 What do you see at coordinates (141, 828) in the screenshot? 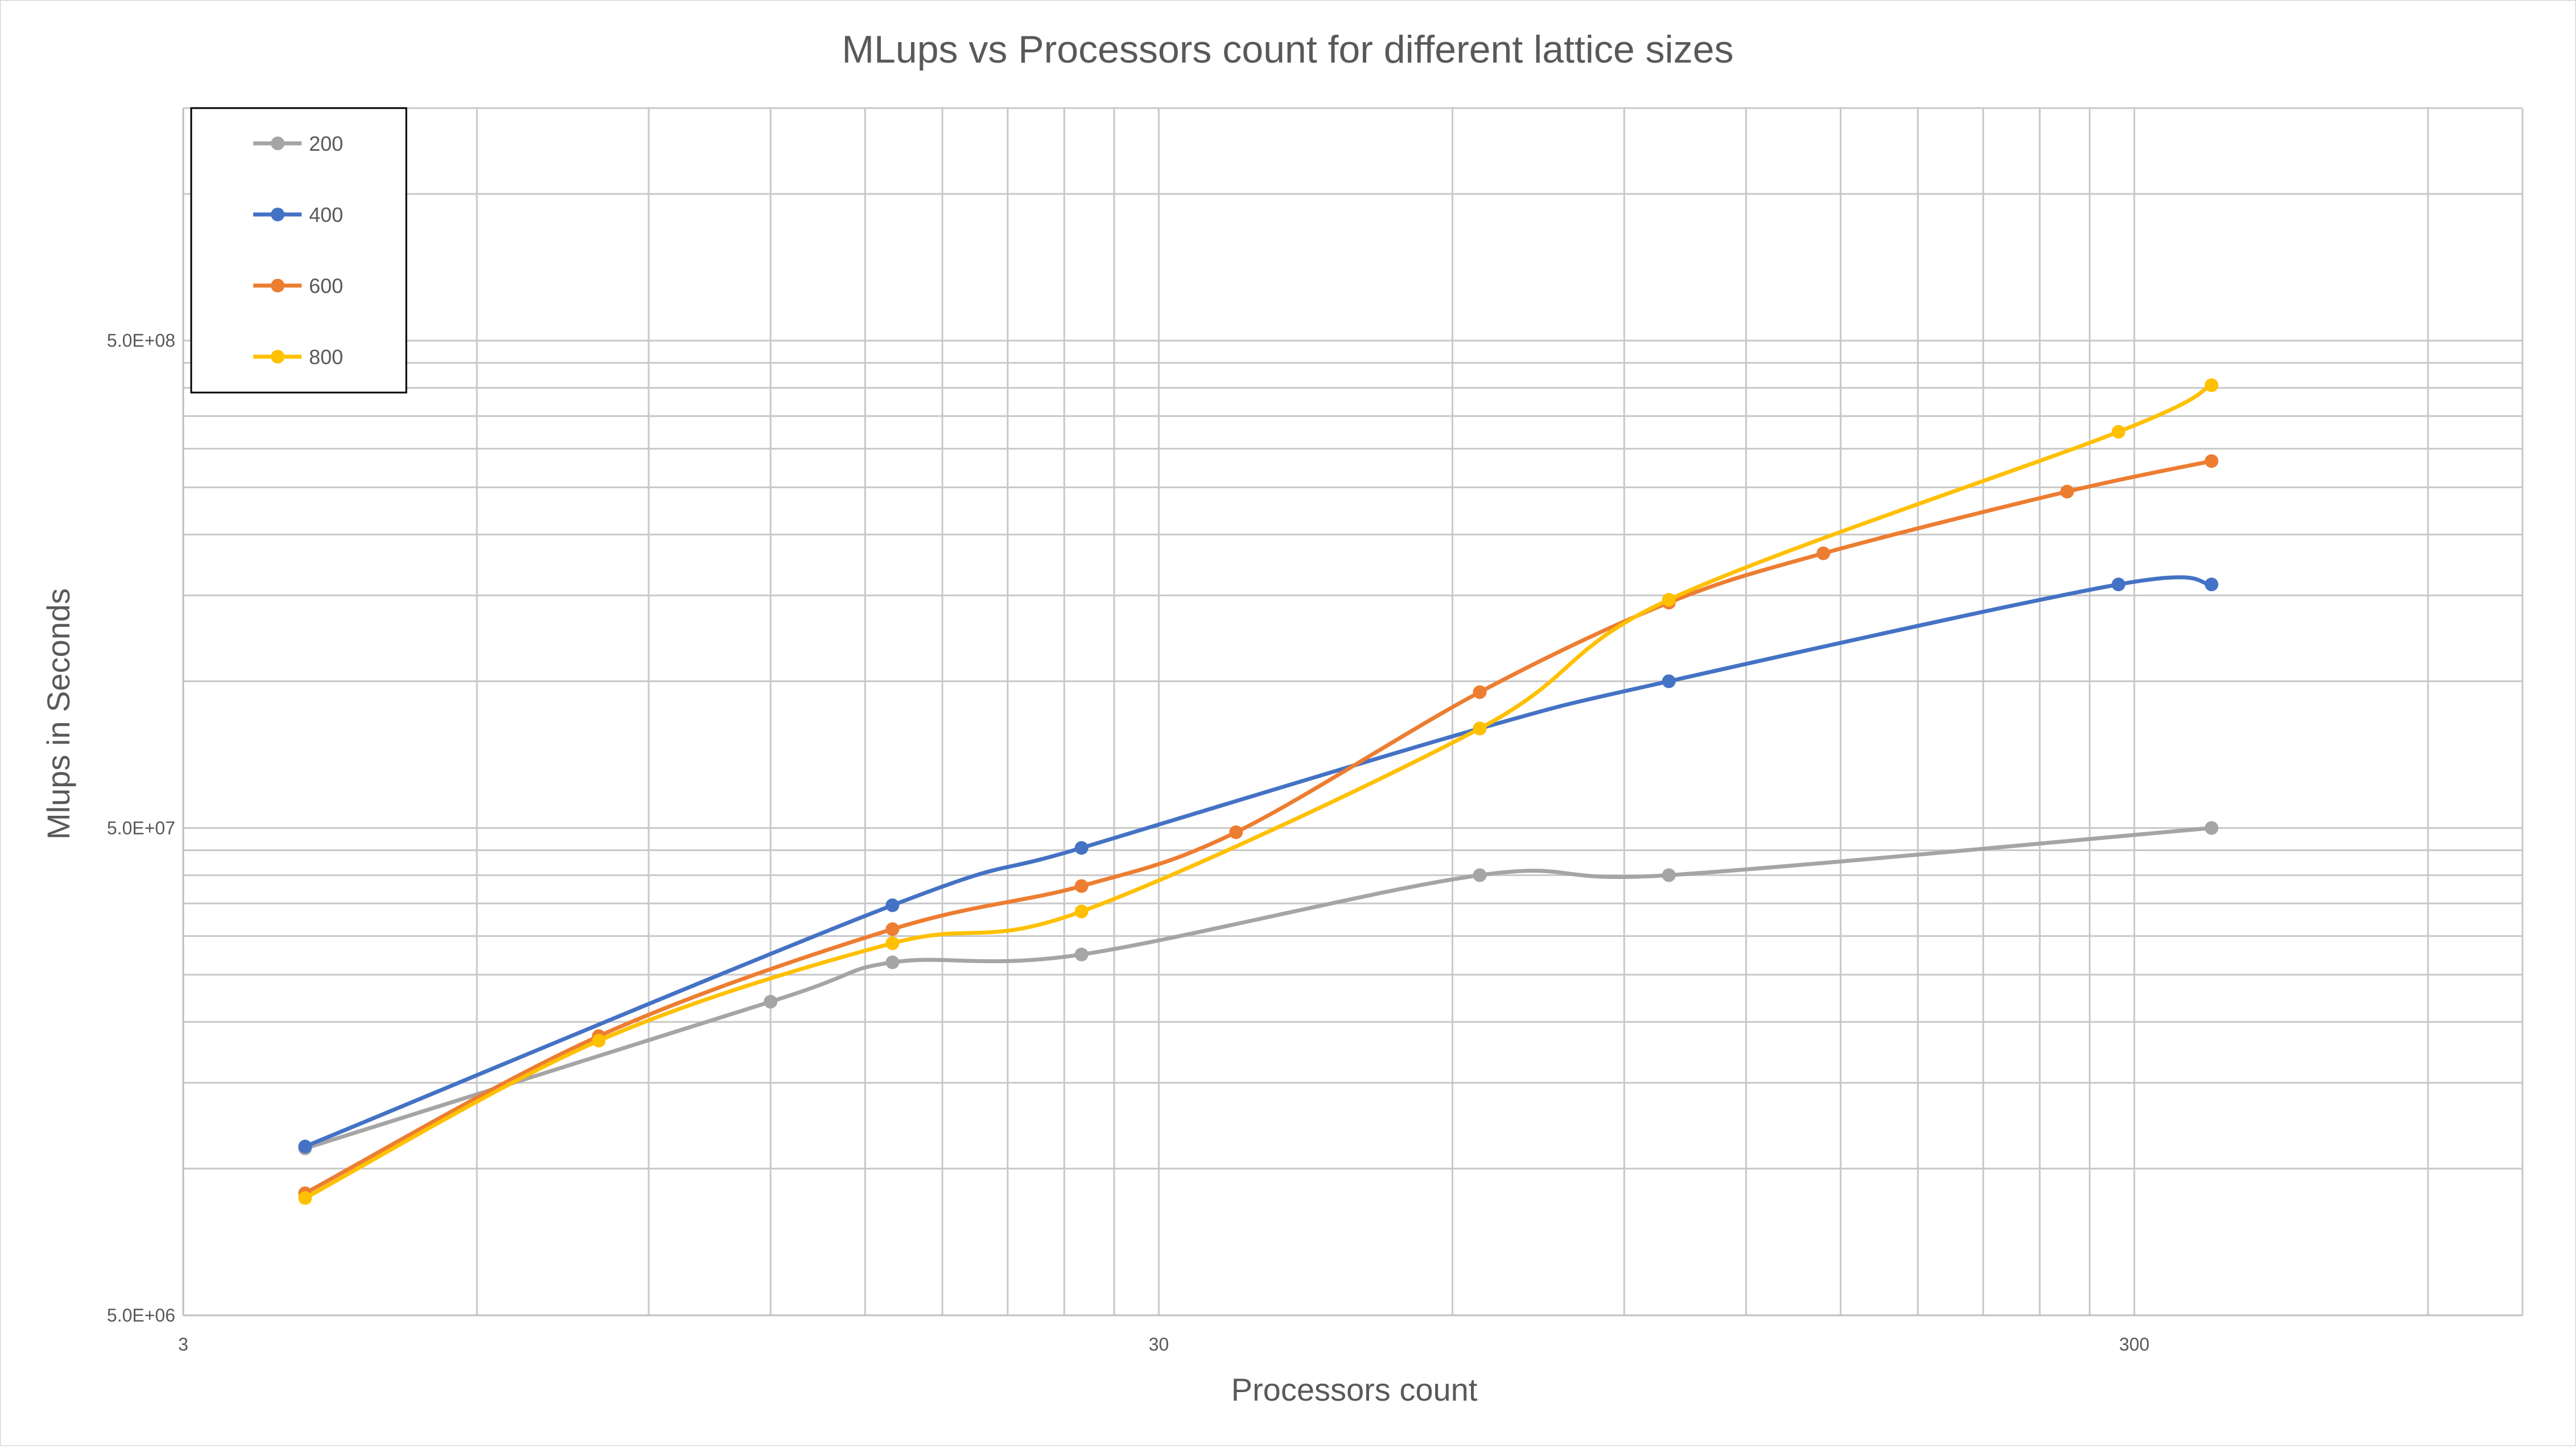
I see `y-tick-label: 5.0E+07` at bounding box center [141, 828].